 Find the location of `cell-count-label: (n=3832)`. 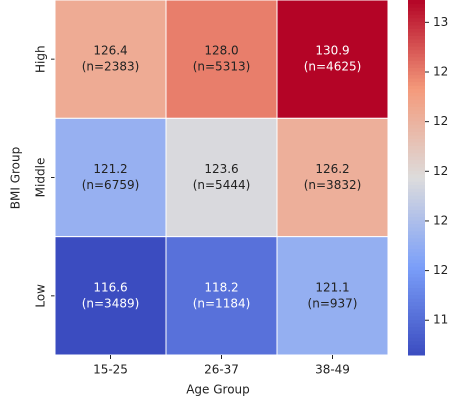

cell-count-label: (n=3832) is located at coordinates (333, 185).